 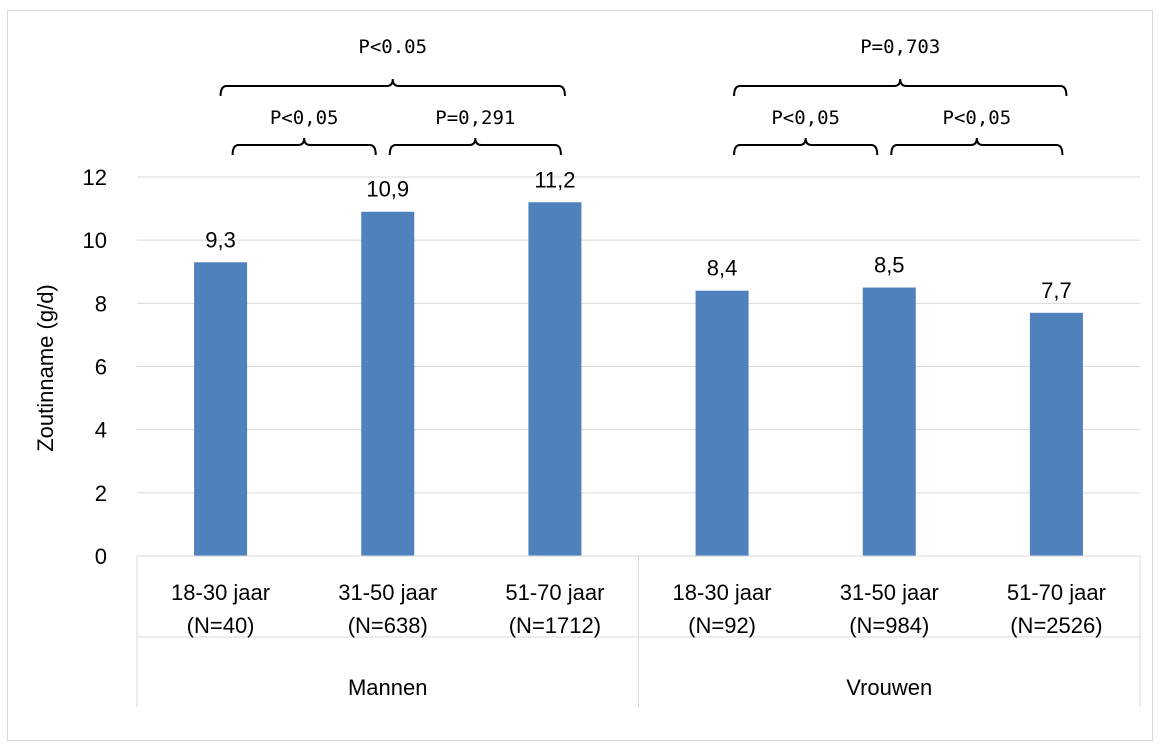 I want to click on y-tick-label: 12, so click(x=95, y=177).